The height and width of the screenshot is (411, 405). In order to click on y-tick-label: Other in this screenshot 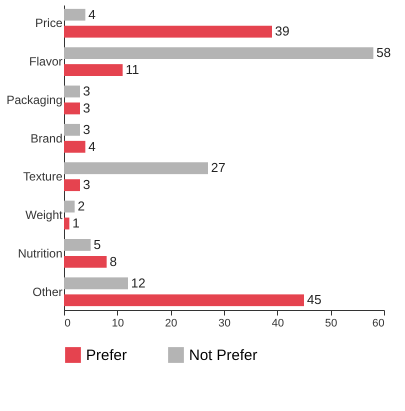, I will do `click(47, 291)`.